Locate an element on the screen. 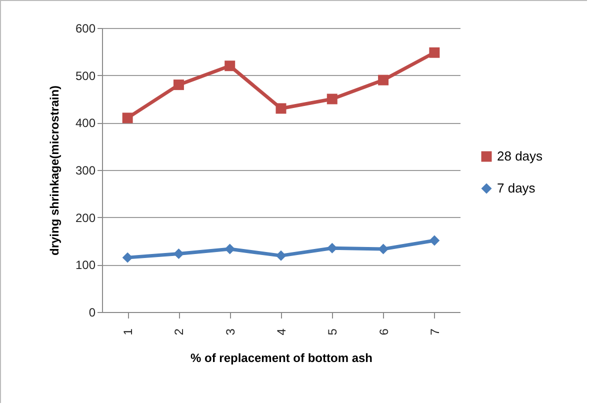  y-tick-label: 400 is located at coordinates (85, 123).